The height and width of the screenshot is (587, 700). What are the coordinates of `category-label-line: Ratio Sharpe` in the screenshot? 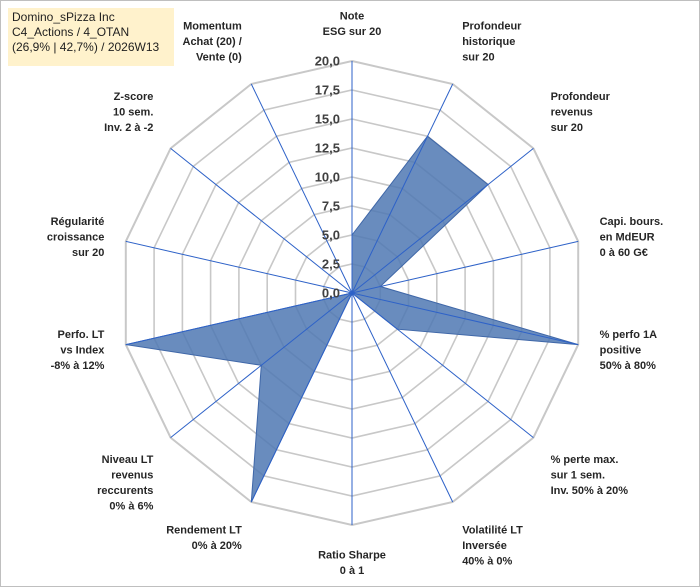 It's located at (352, 556).